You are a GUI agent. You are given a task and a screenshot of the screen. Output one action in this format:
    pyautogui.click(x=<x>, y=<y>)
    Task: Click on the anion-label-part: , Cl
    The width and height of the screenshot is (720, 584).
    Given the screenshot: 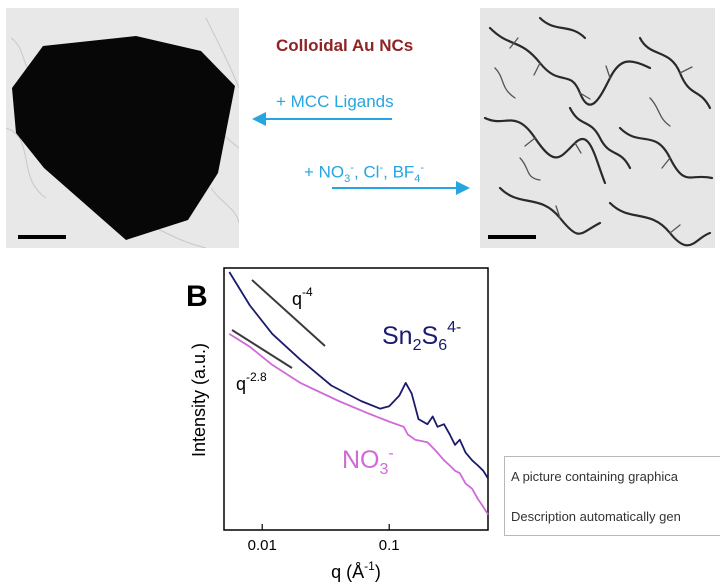 What is the action you would take?
    pyautogui.click(x=366, y=172)
    